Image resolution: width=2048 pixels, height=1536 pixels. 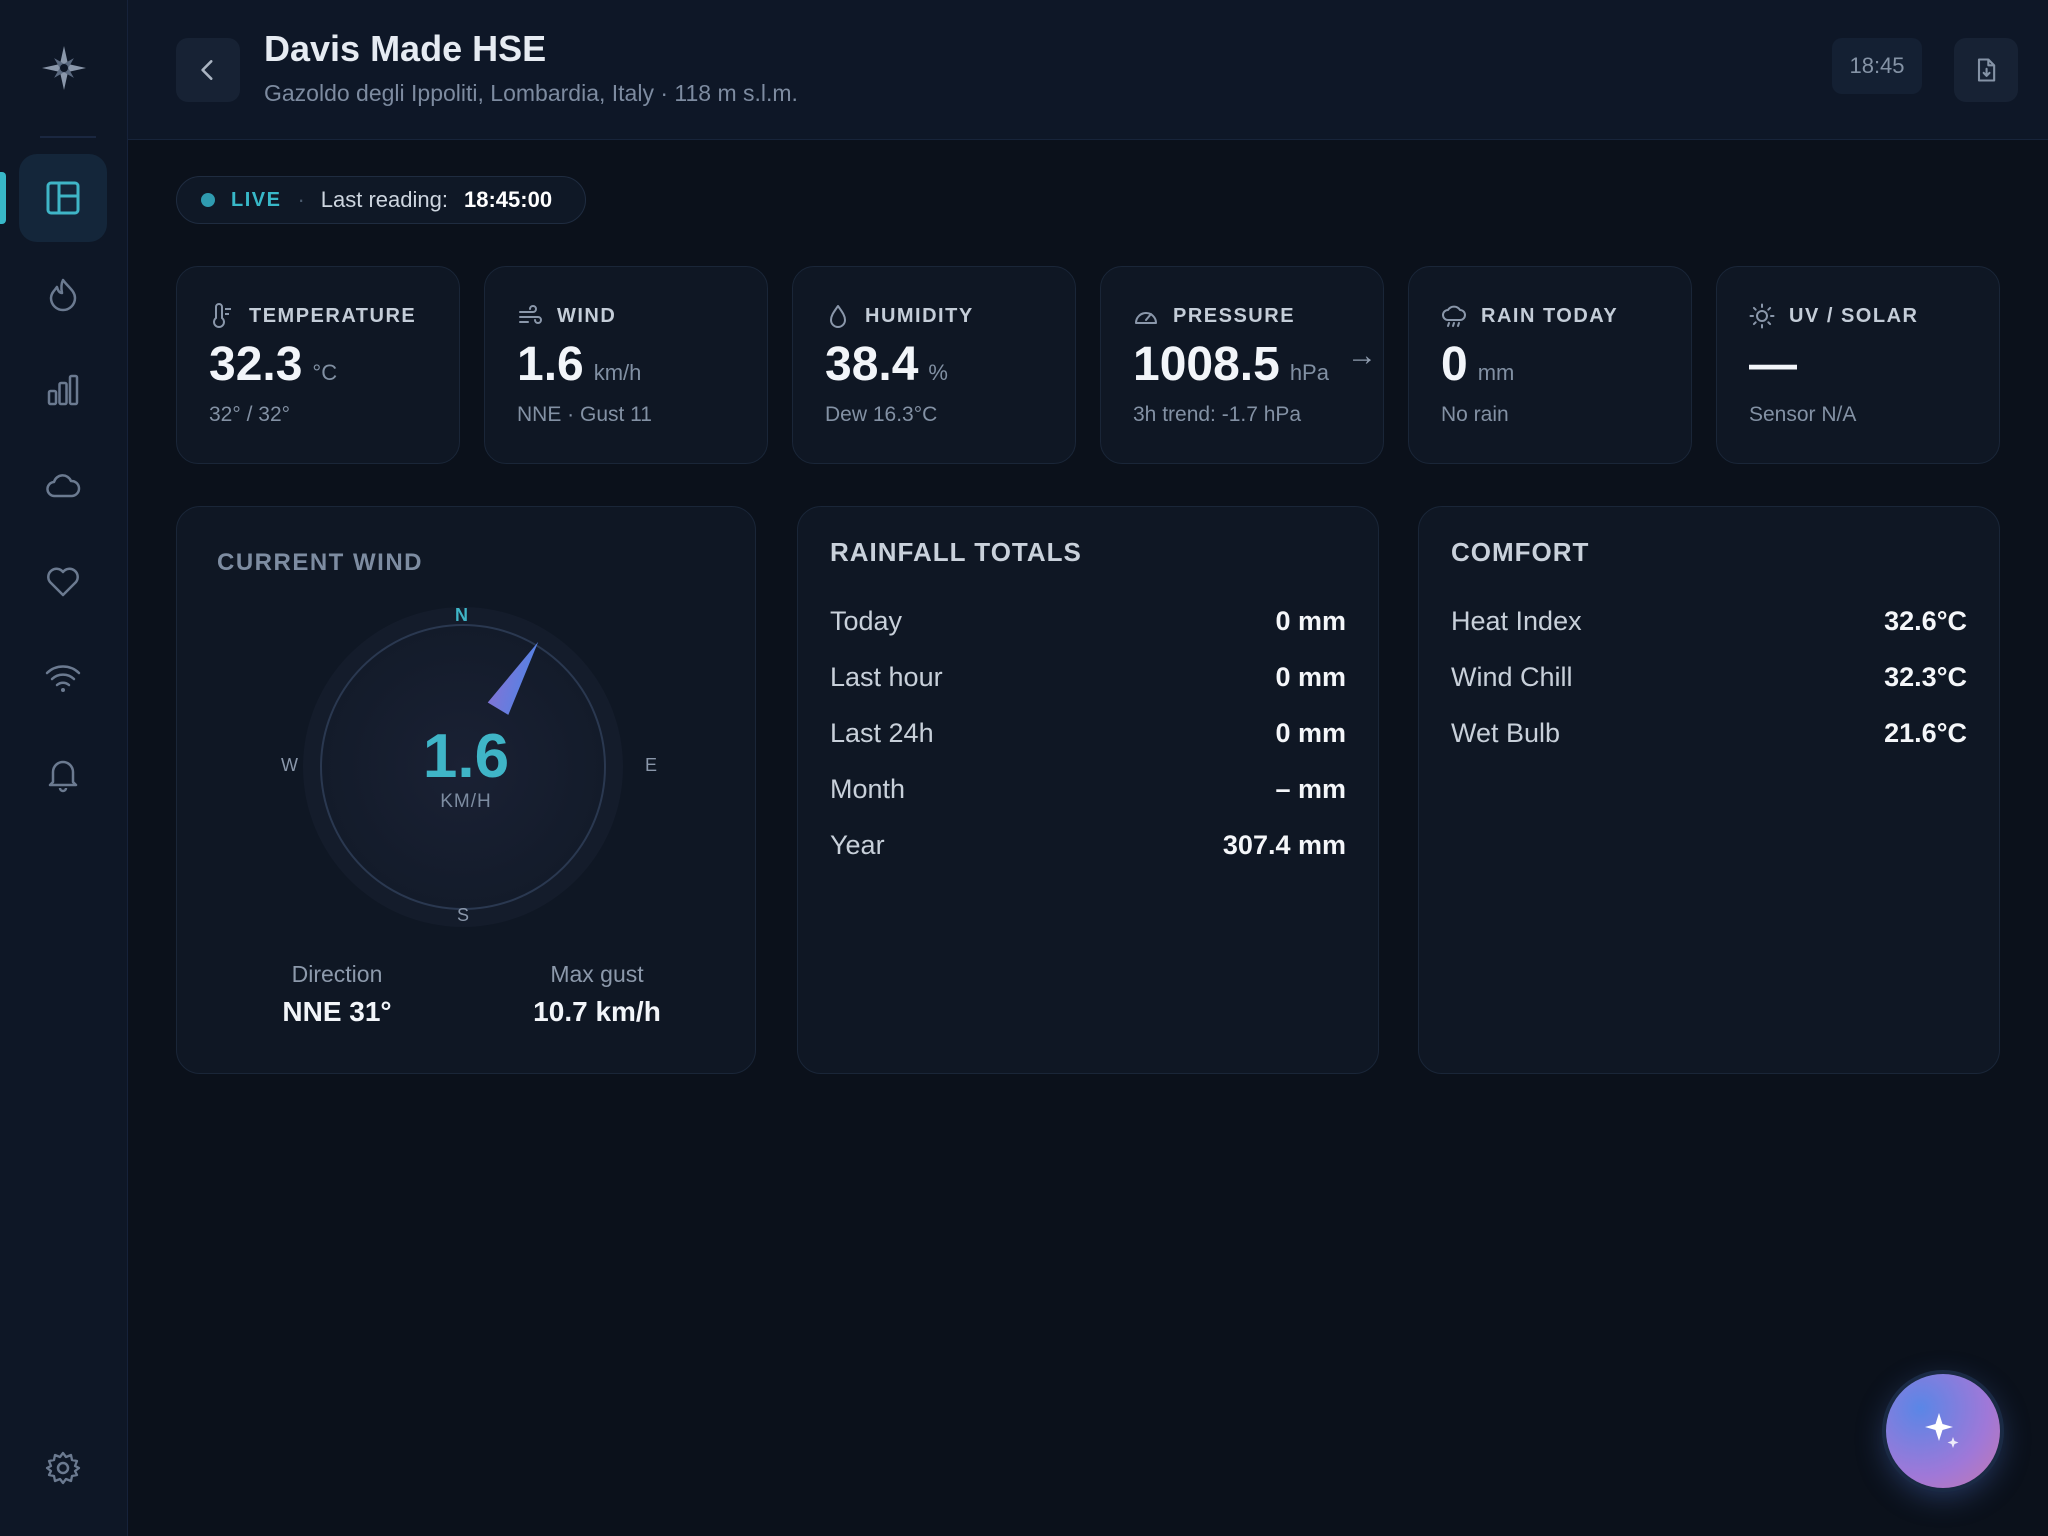 I want to click on panel-title: CURRENT WIND, so click(x=320, y=562).